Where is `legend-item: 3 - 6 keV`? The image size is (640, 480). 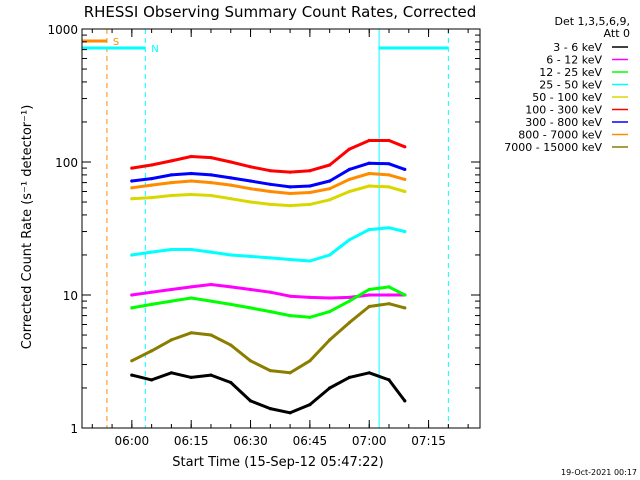
legend-item: 3 - 6 keV is located at coordinates (590, 47).